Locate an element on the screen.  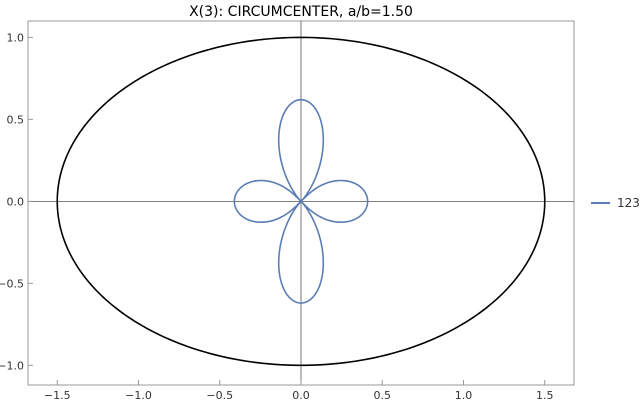
x-tick-label: −0.5 is located at coordinates (219, 395).